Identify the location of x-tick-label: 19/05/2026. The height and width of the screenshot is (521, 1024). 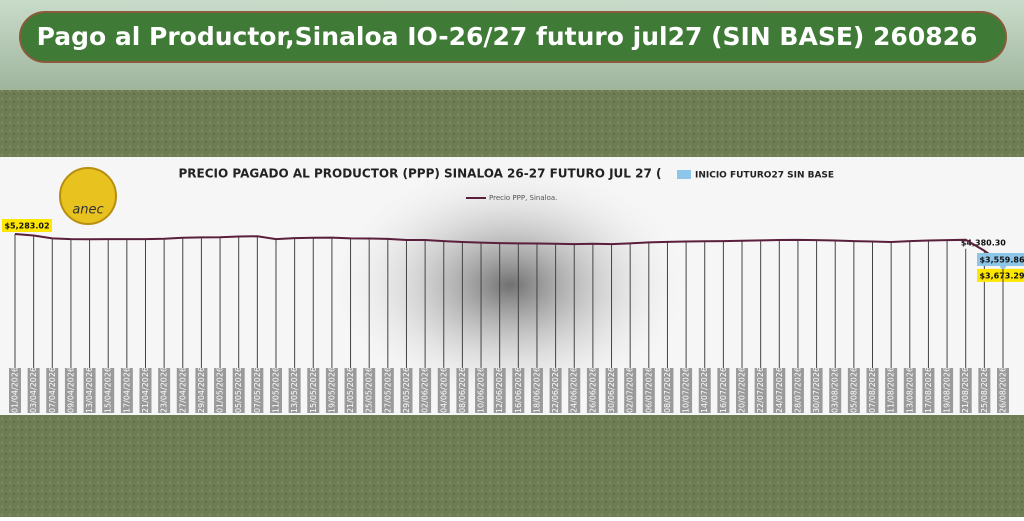
(331, 390).